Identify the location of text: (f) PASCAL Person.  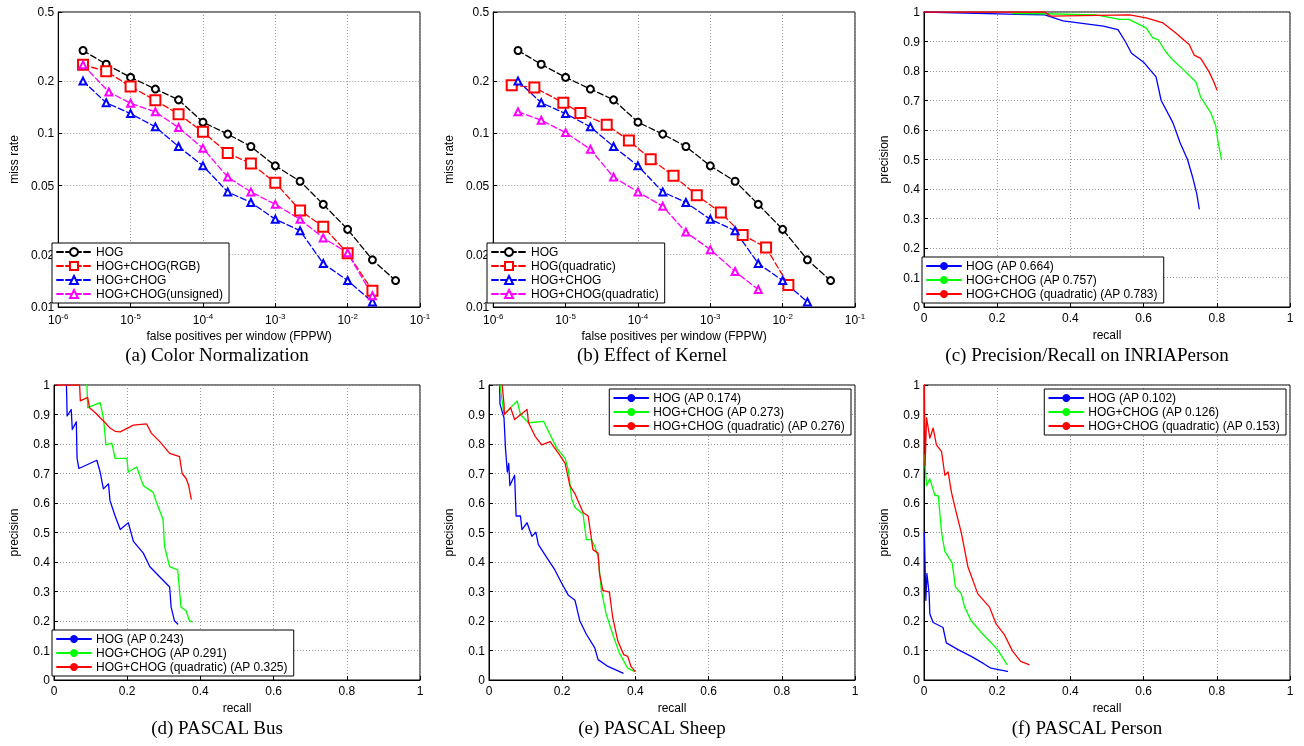
(1087, 728).